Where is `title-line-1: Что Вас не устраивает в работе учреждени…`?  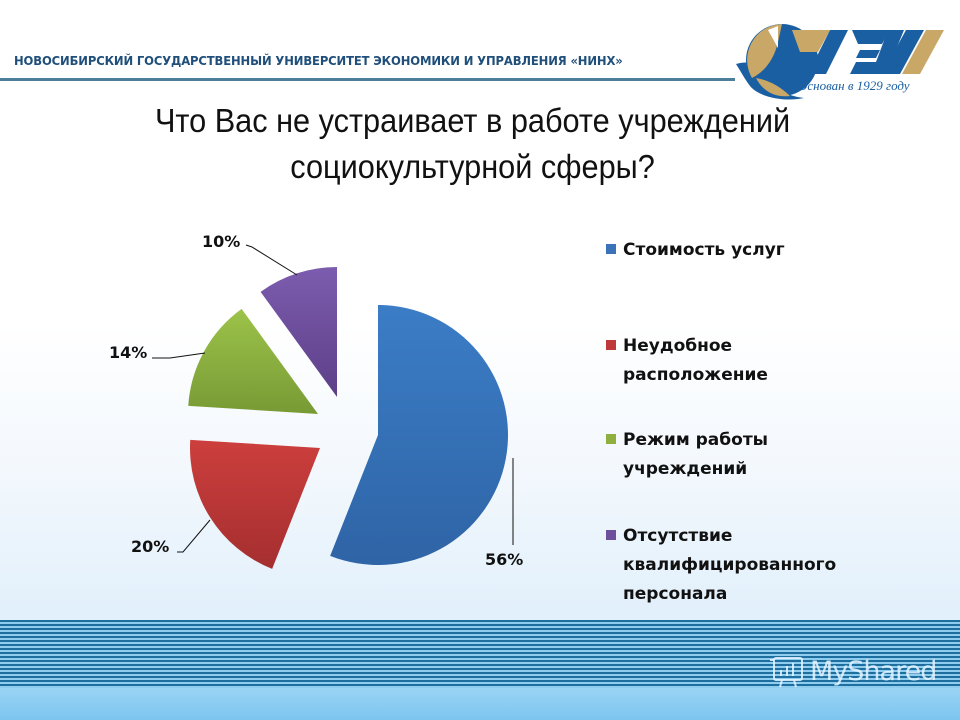 title-line-1: Что Вас не устраивает в работе учреждени… is located at coordinates (472, 120).